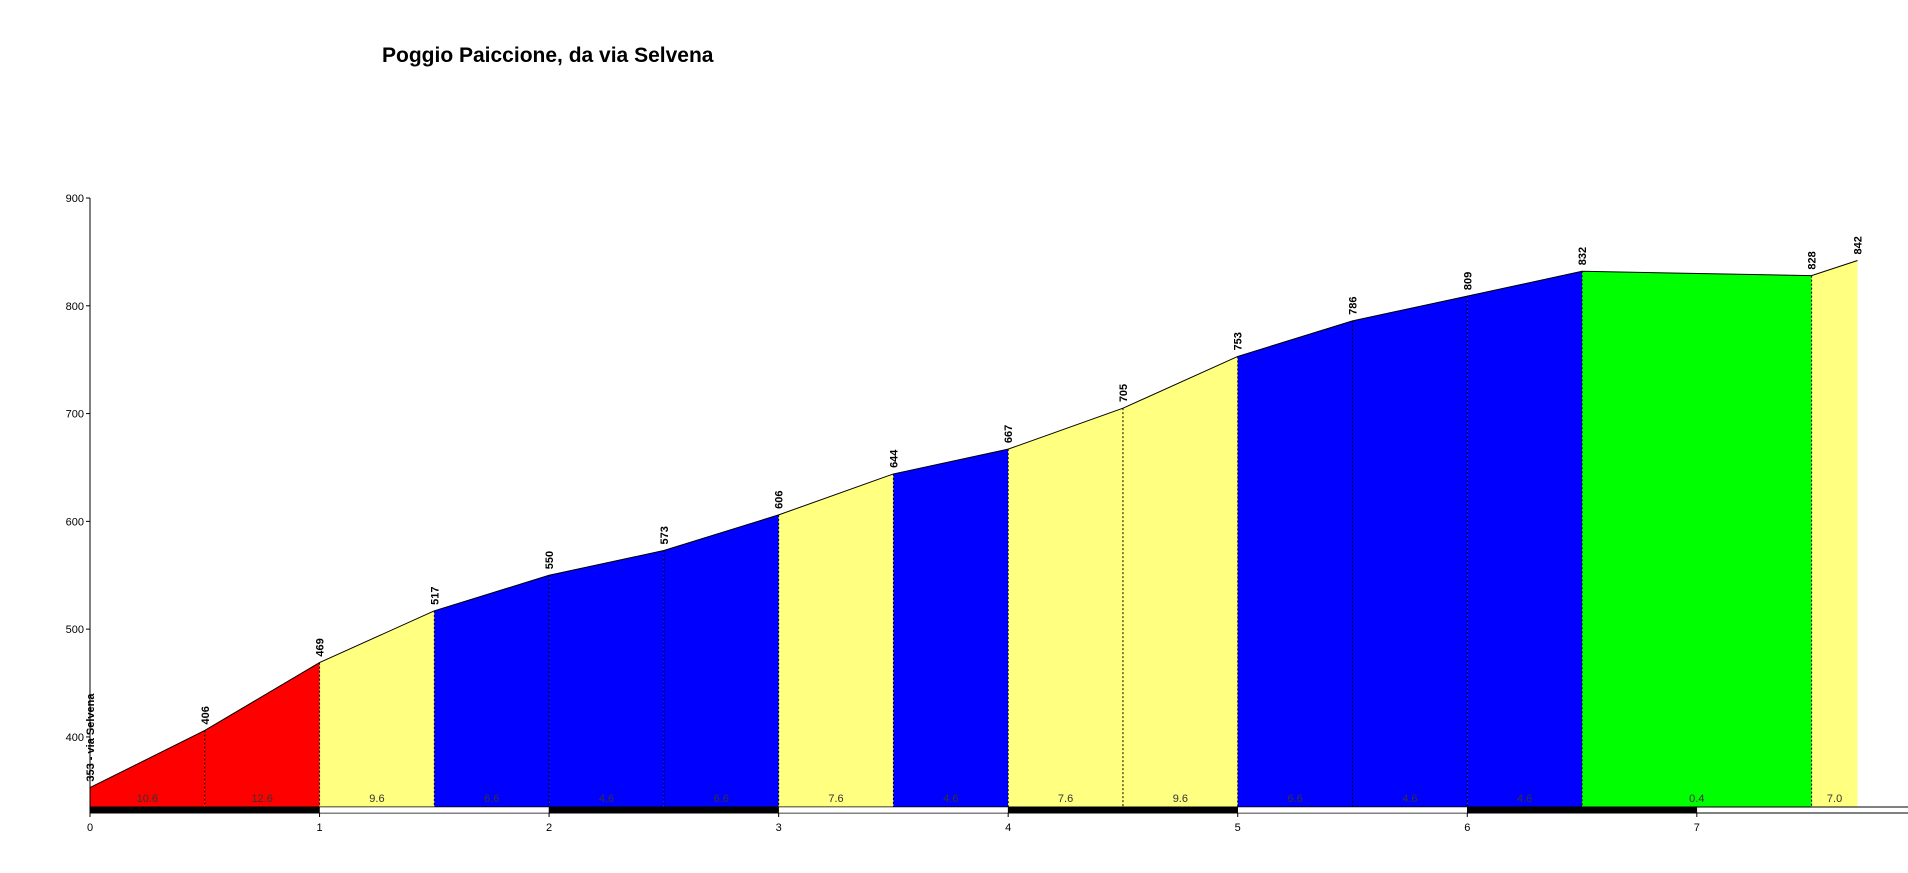 The width and height of the screenshot is (1908, 873). Describe the element at coordinates (1008, 828) in the screenshot. I see `x-tick-label: 4` at that location.